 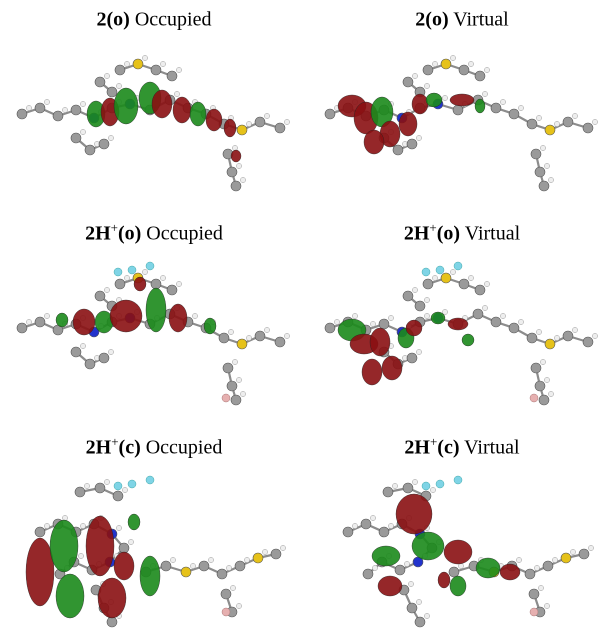 What do you see at coordinates (534, 612) in the screenshot?
I see `boron-atom` at bounding box center [534, 612].